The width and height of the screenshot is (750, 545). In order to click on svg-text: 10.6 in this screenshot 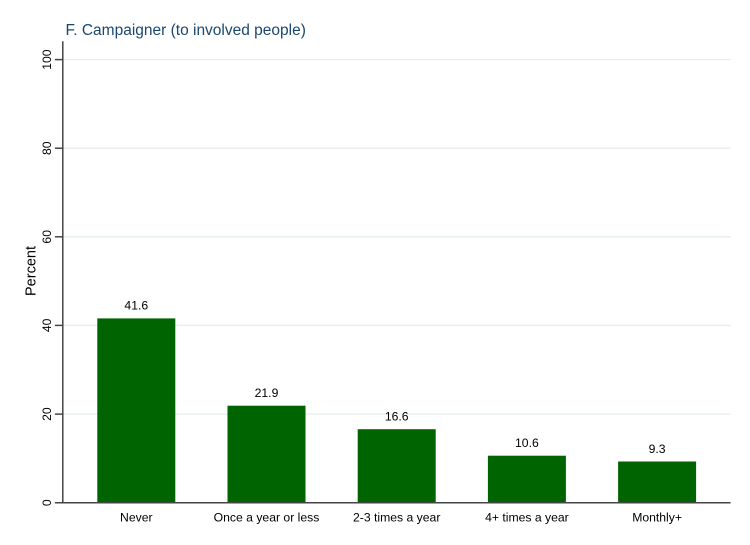, I will do `click(527, 443)`.